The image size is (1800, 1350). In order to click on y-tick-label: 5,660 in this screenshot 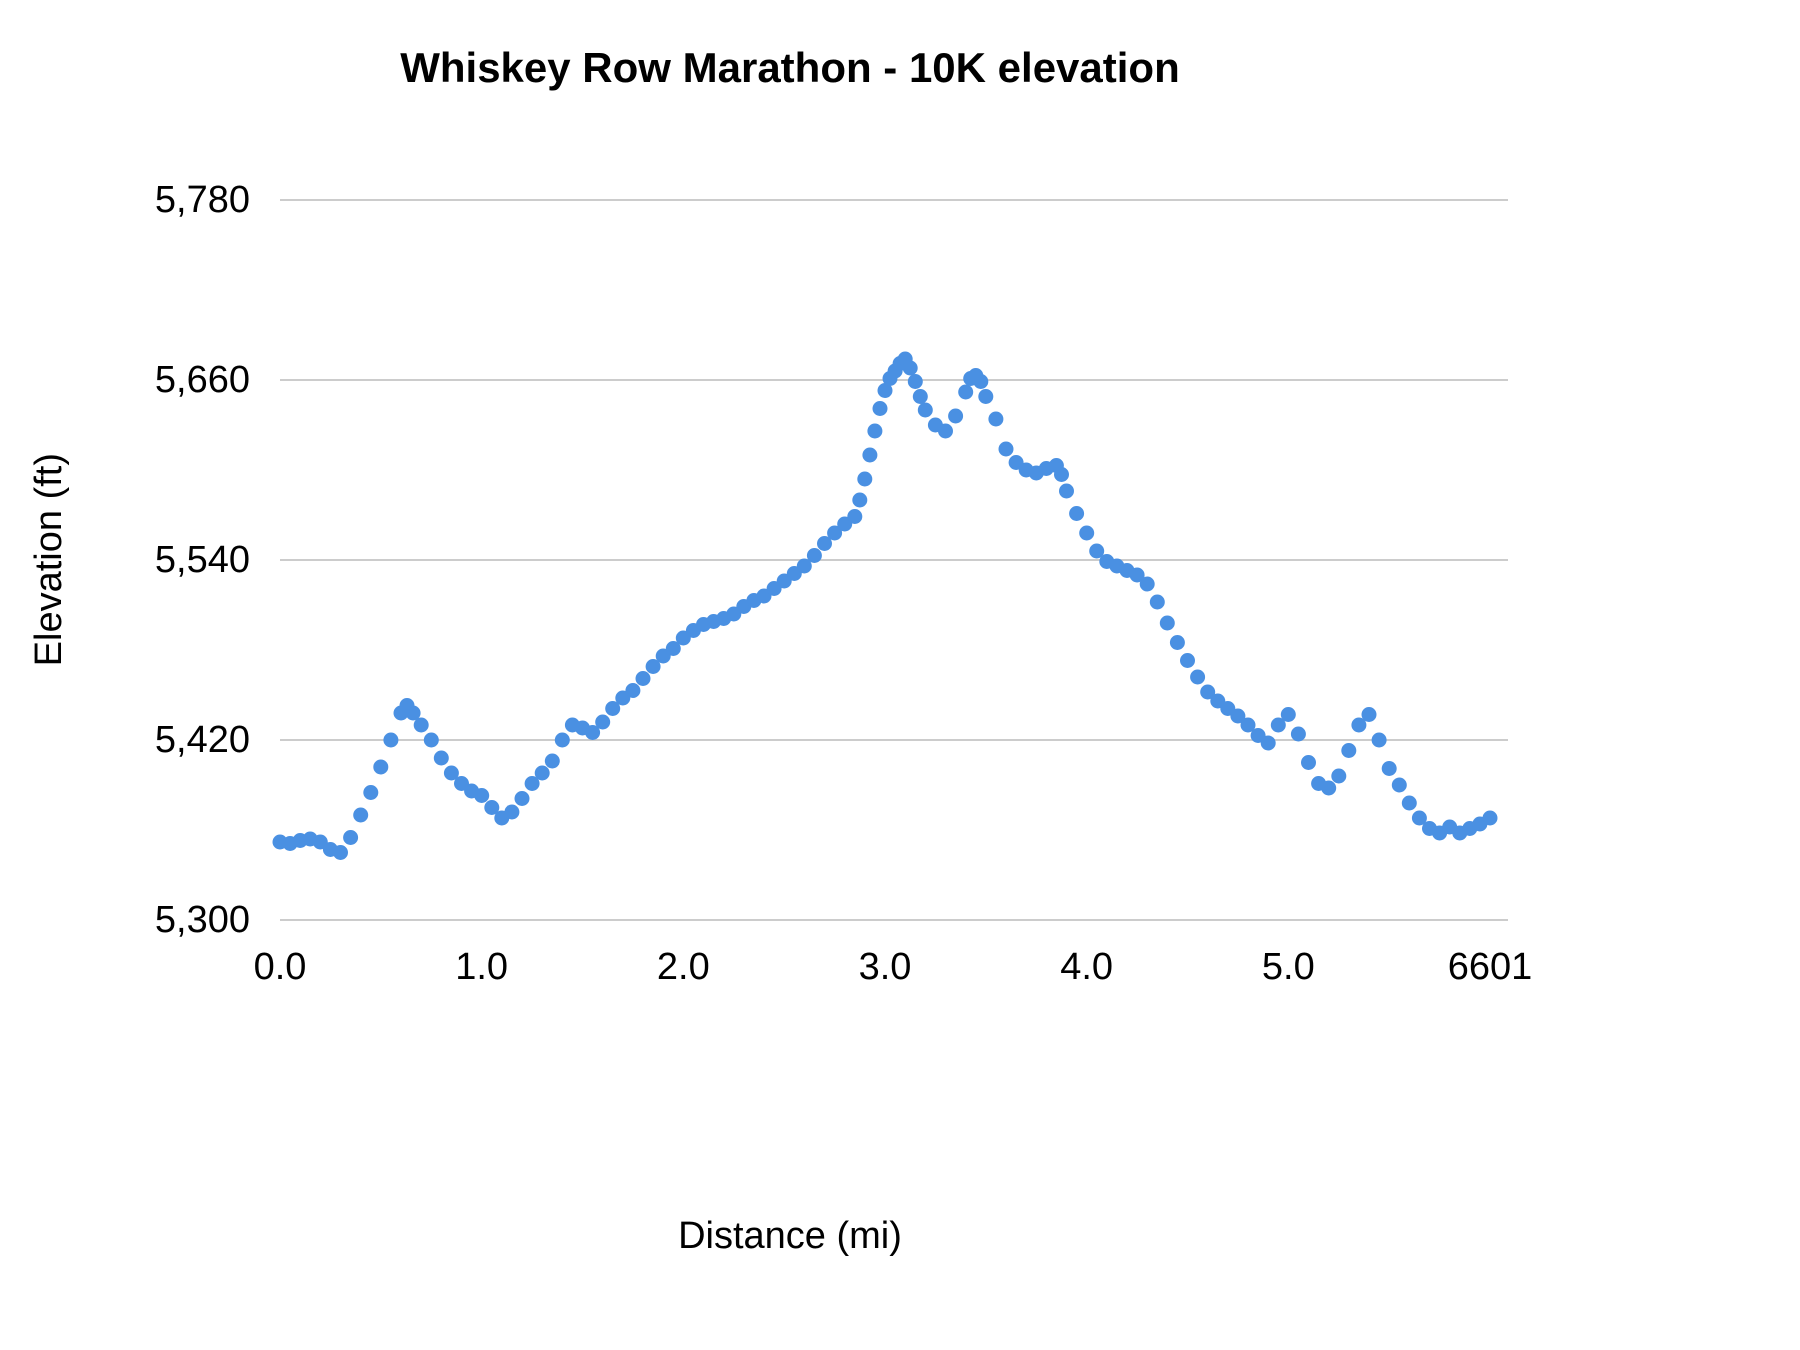, I will do `click(202, 380)`.